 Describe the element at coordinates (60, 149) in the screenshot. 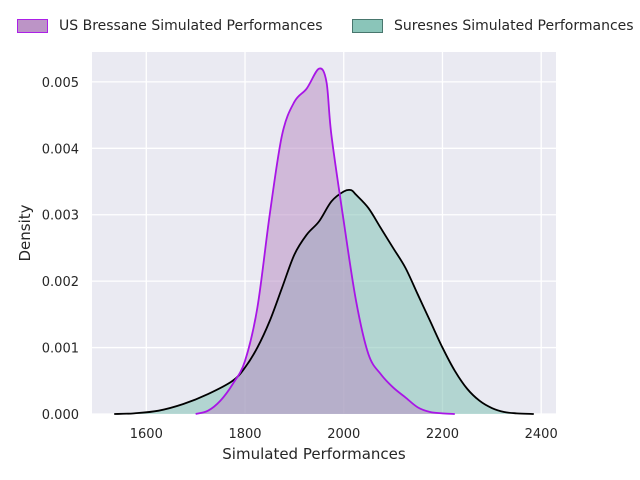

I see `y-tick-label: 0.004` at that location.